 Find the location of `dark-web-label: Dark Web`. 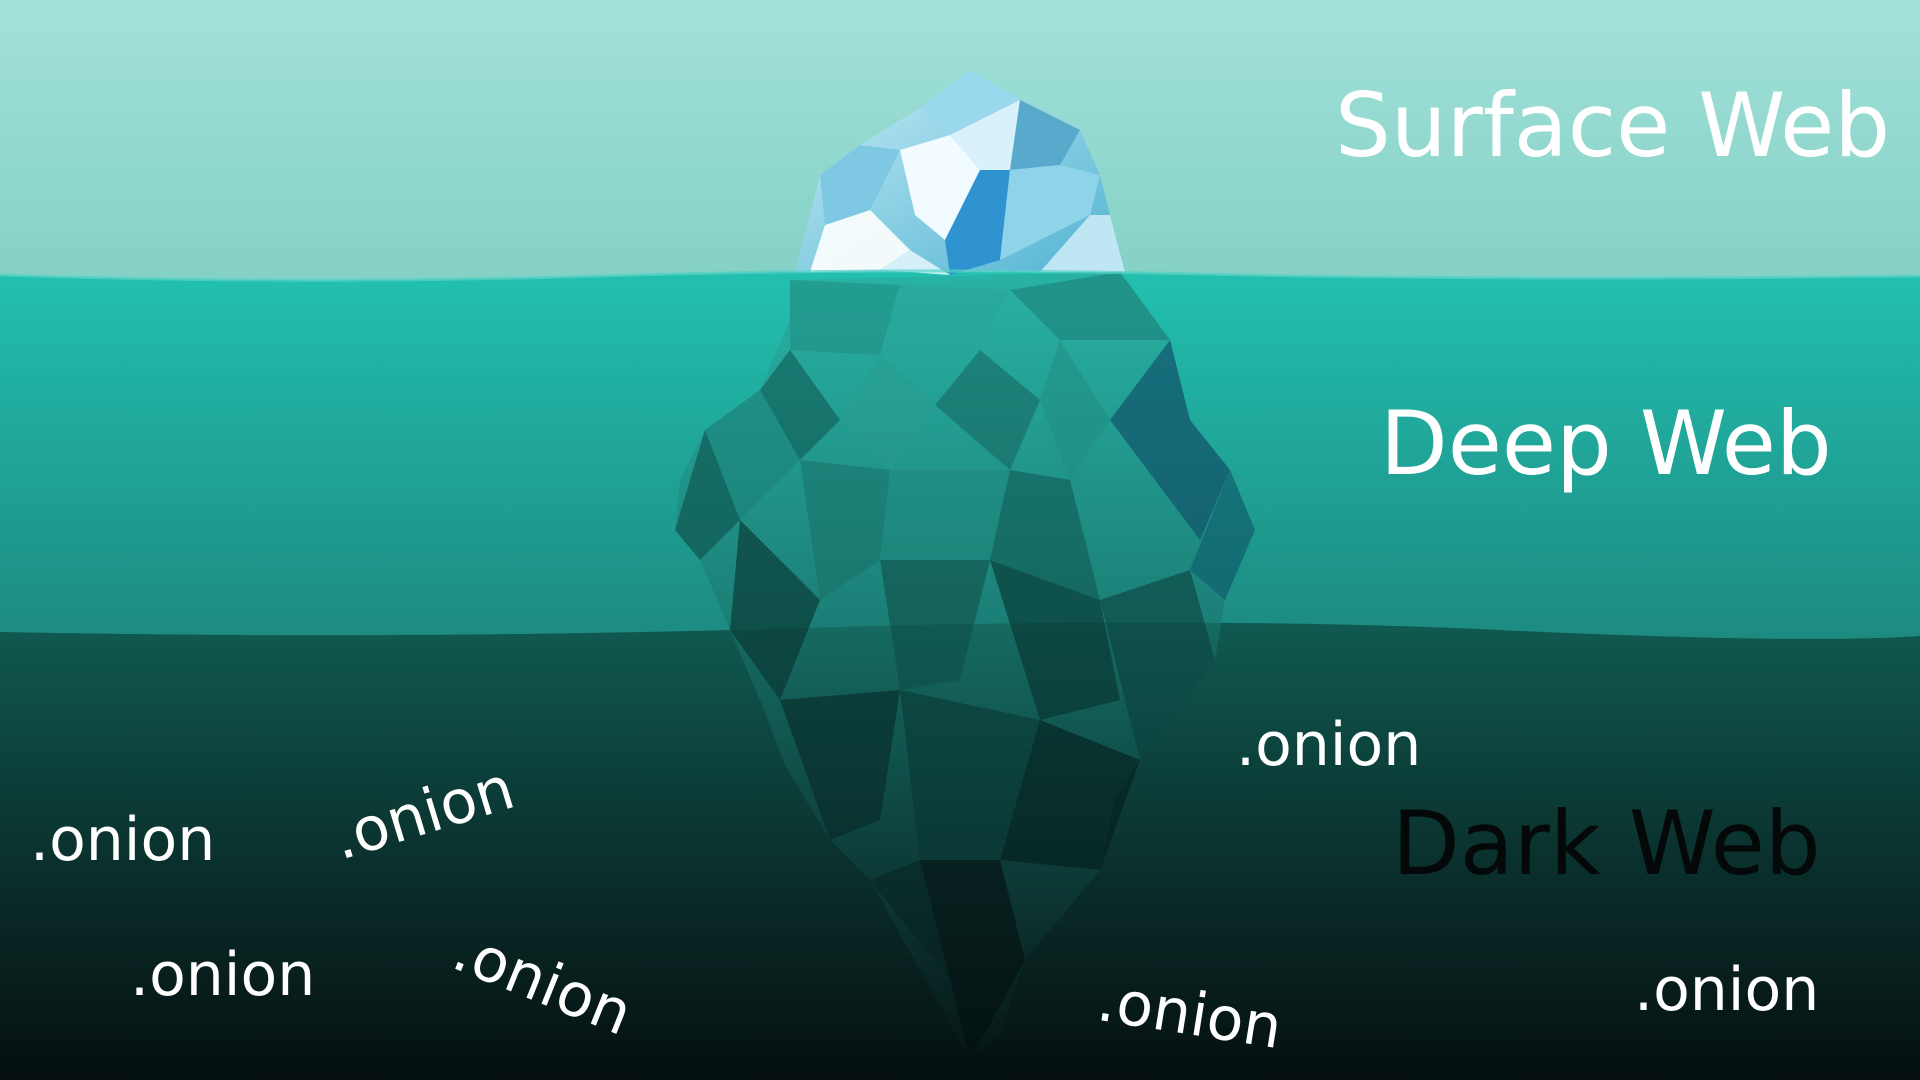

dark-web-label: Dark Web is located at coordinates (1606, 843).